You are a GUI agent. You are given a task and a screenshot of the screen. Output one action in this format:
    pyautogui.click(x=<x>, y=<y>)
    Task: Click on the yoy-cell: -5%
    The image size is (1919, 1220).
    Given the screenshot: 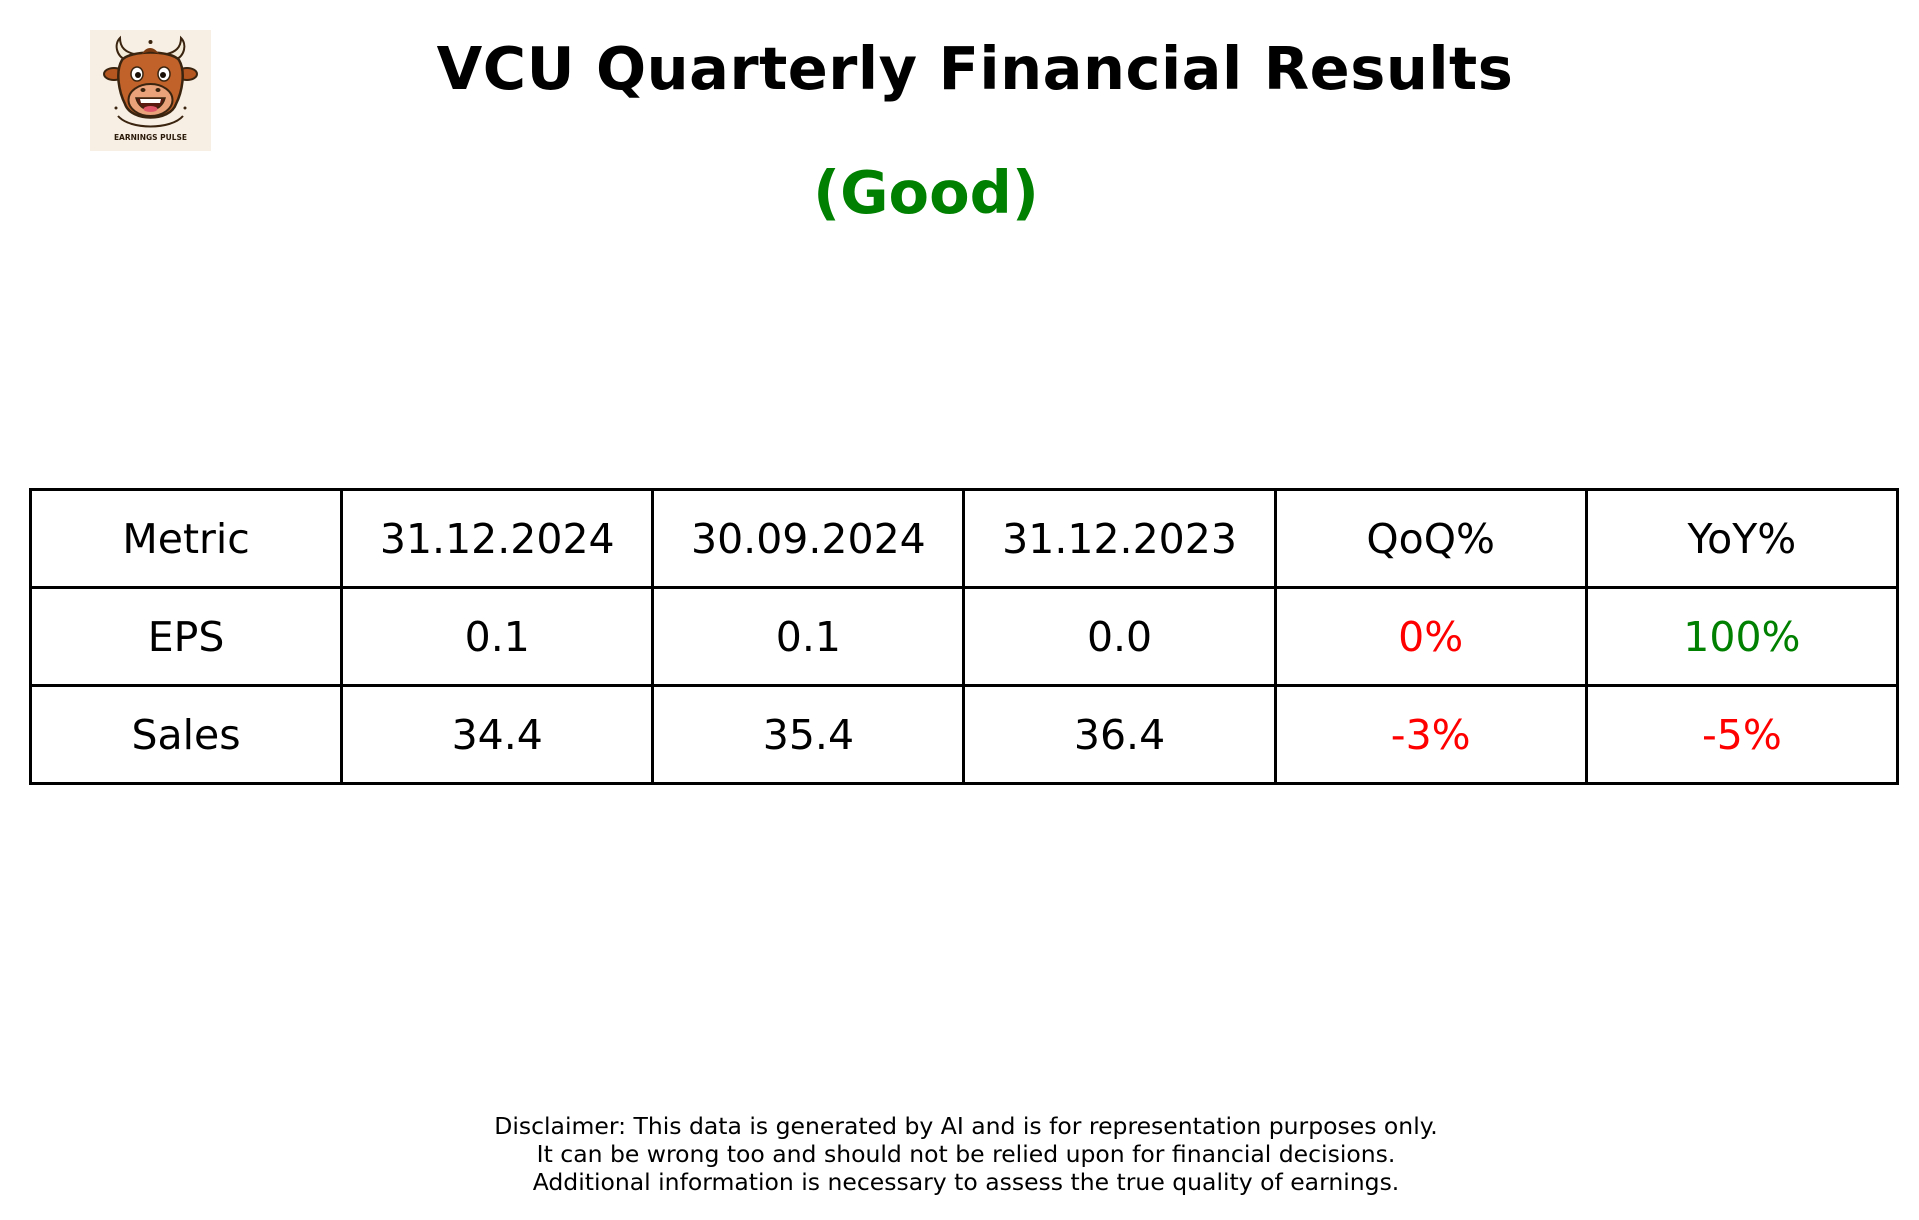 What is the action you would take?
    pyautogui.click(x=1742, y=734)
    